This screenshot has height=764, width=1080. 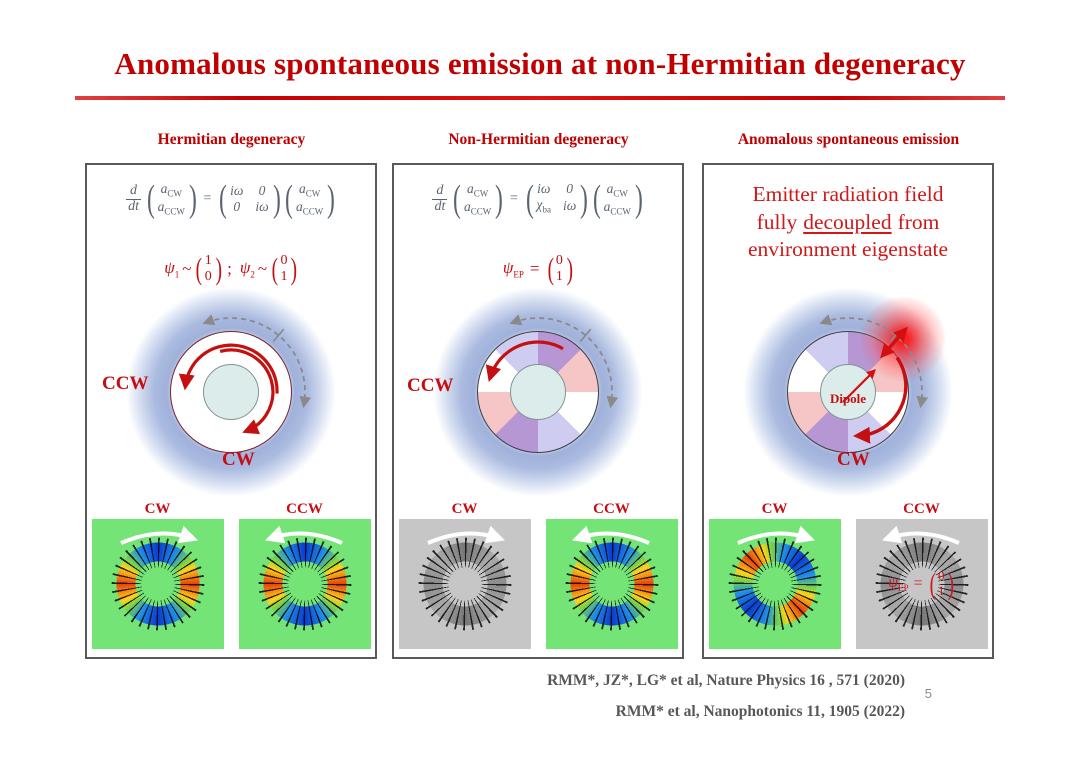 I want to click on ring-resonator-diagram-ep: CCW, so click(x=530, y=392).